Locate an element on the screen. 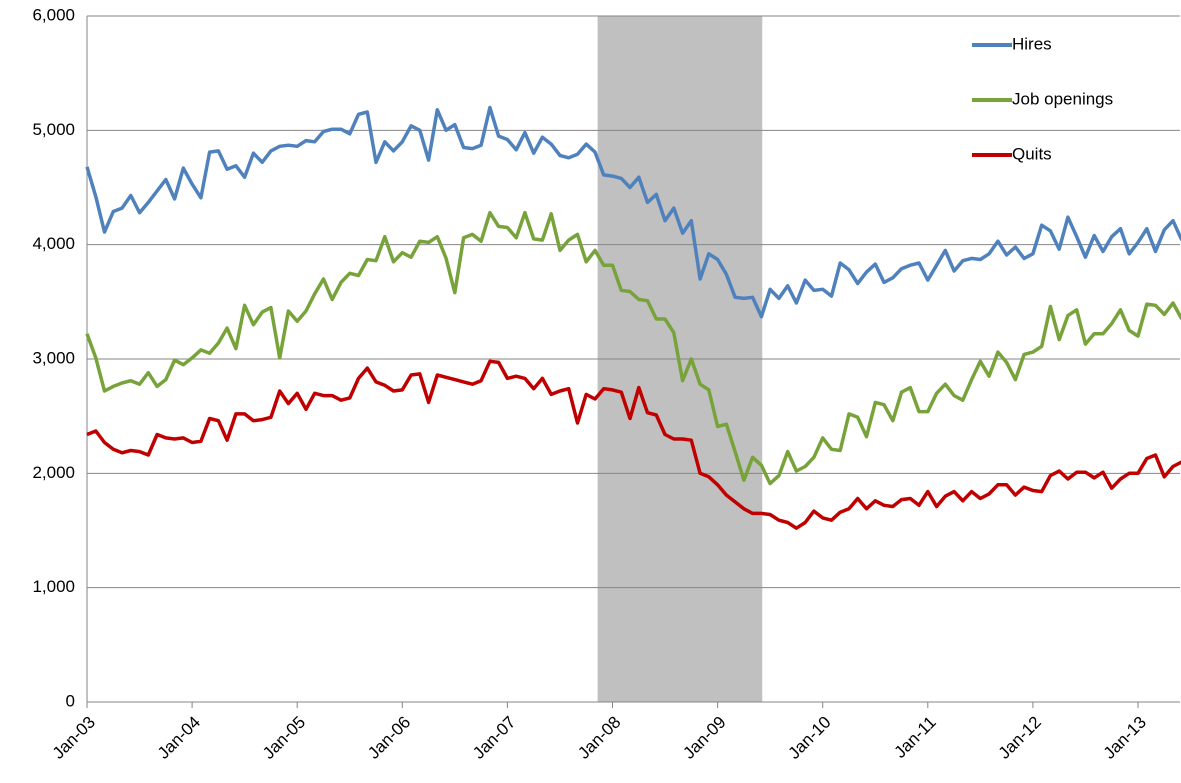 Image resolution: width=1181 pixels, height=783 pixels. x-tick-label: Jan-10 is located at coordinates (810, 738).